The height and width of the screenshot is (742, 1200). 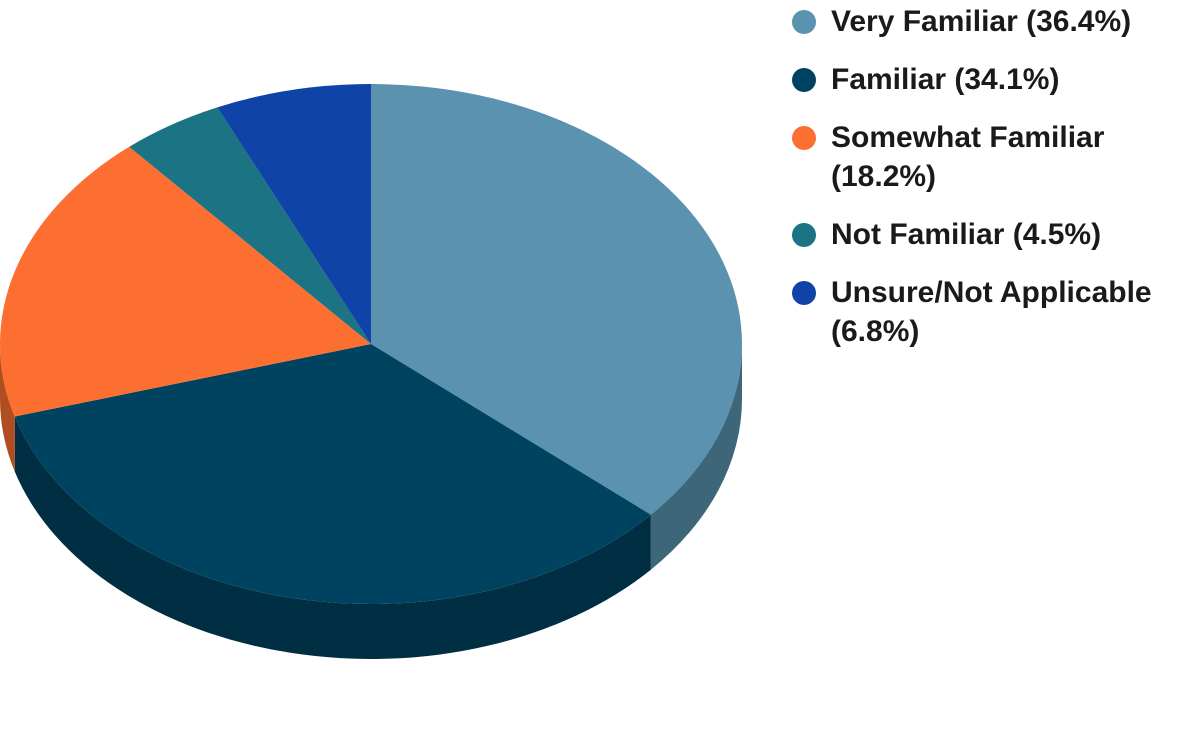 What do you see at coordinates (968, 157) in the screenshot?
I see `legend-label-somewhat-familiar: Somewhat Familiar (18.2%)` at bounding box center [968, 157].